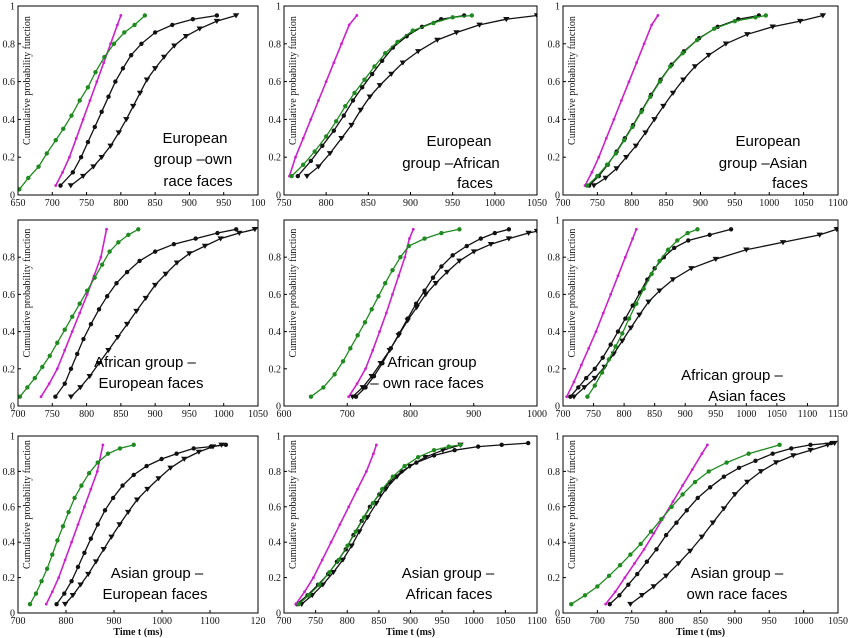 This screenshot has width=850, height=638. I want to click on series-line-black-circle, so click(145, 313).